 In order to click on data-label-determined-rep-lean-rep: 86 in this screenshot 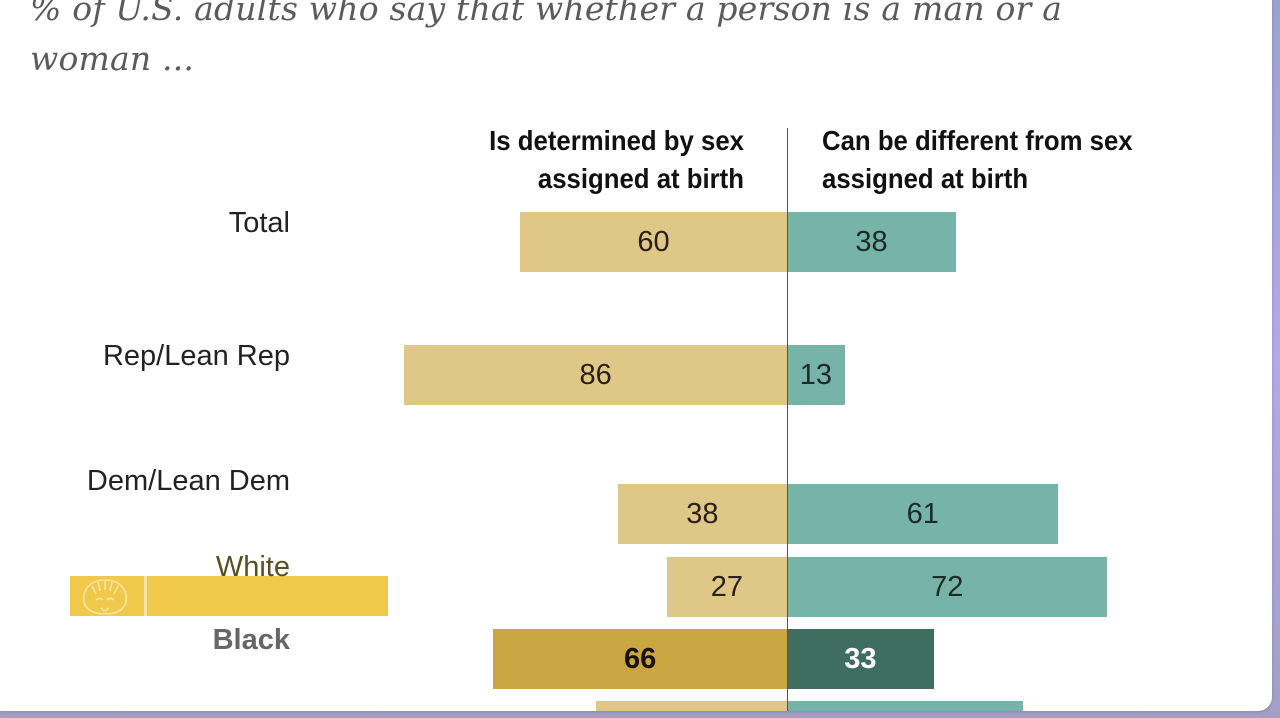, I will do `click(595, 374)`.